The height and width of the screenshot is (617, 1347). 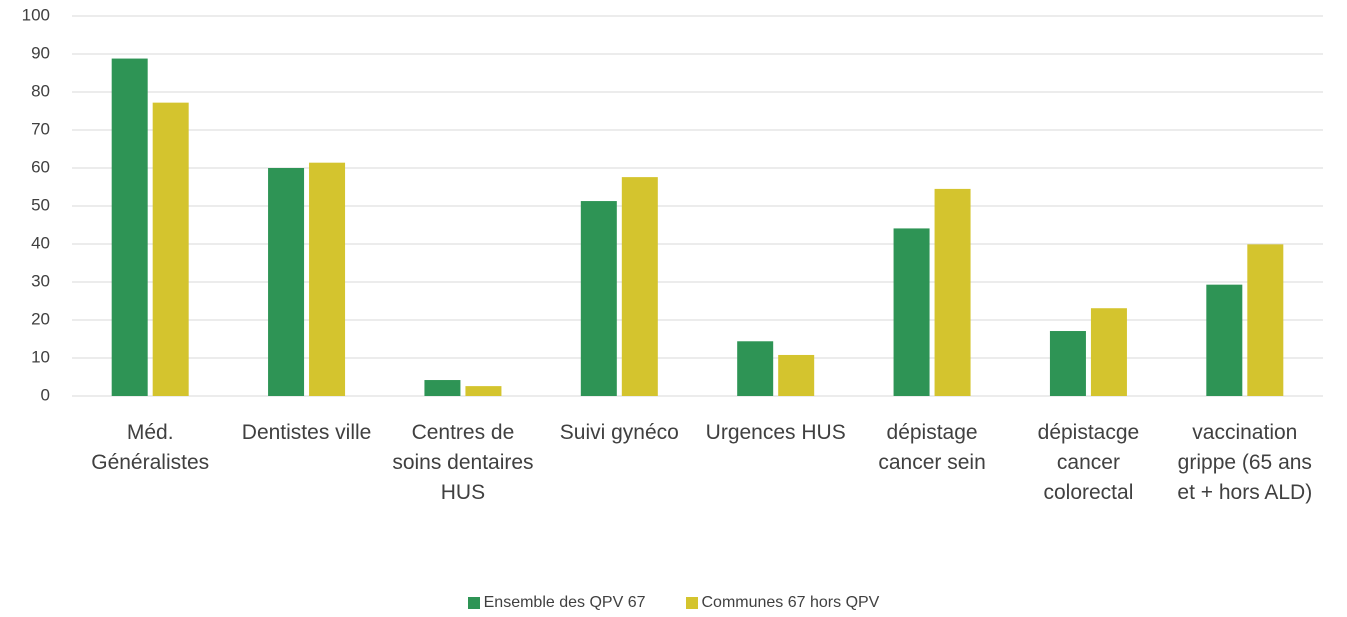 What do you see at coordinates (932, 447) in the screenshot?
I see `x-tick-label: dépistage cancer sein` at bounding box center [932, 447].